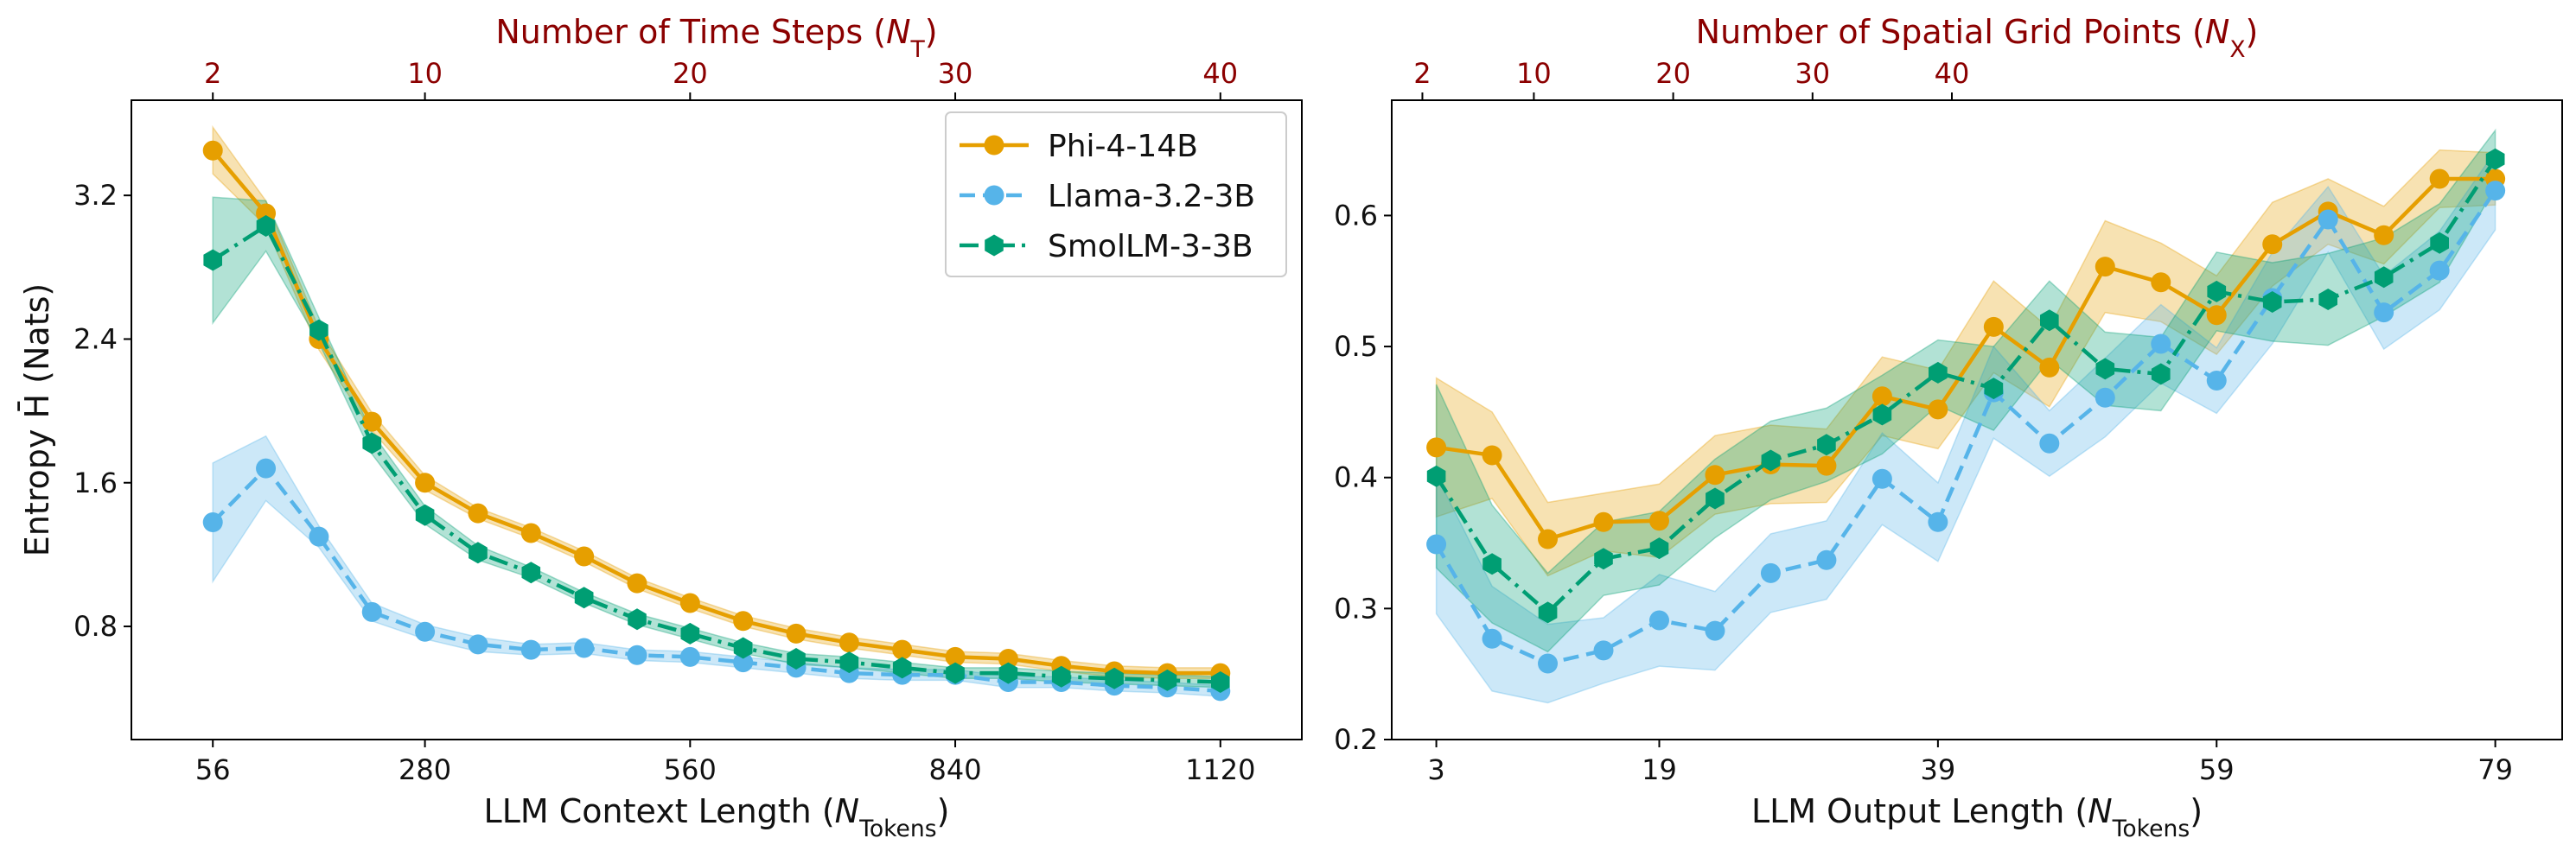 This screenshot has height=851, width=2576. I want to click on x-tick-label: 280, so click(425, 769).